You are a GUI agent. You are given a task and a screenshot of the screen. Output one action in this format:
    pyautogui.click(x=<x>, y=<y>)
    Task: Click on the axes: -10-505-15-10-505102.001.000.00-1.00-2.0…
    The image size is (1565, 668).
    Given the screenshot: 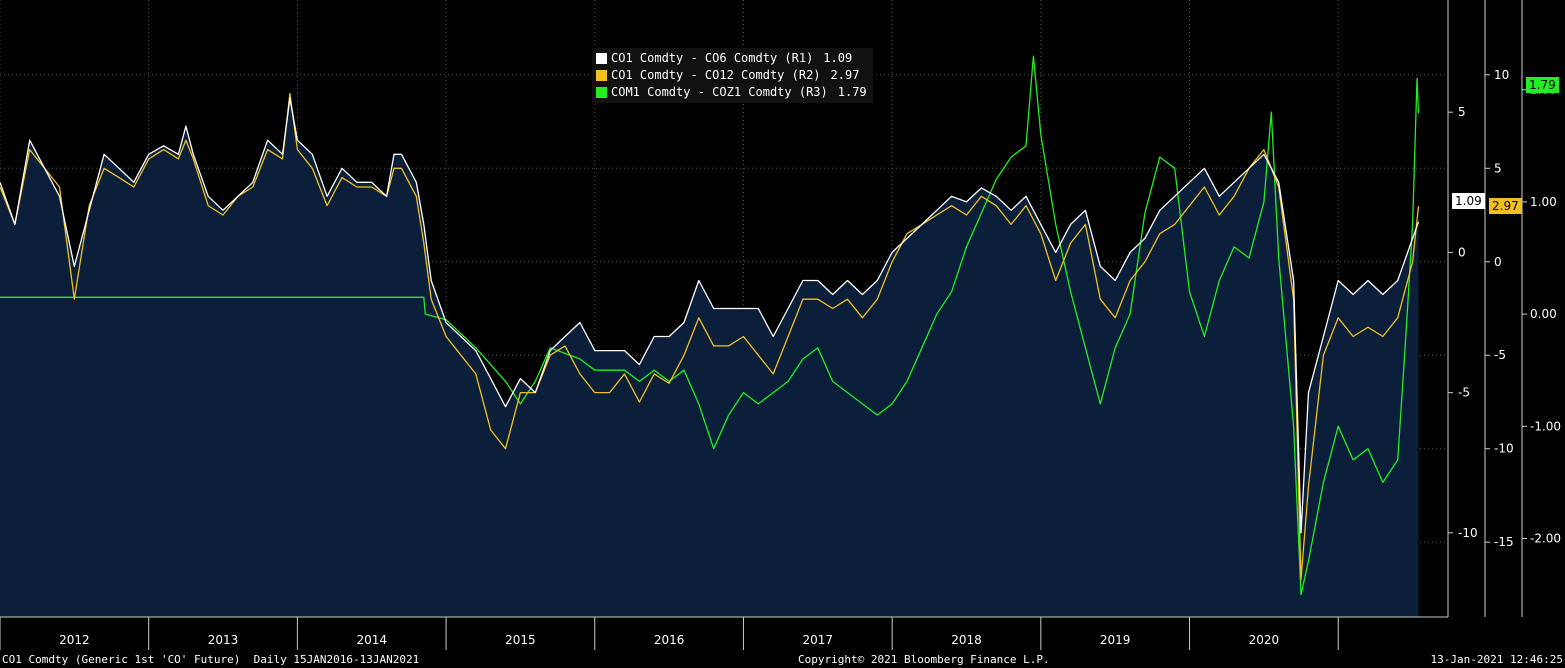 What is the action you would take?
    pyautogui.click(x=1504, y=308)
    